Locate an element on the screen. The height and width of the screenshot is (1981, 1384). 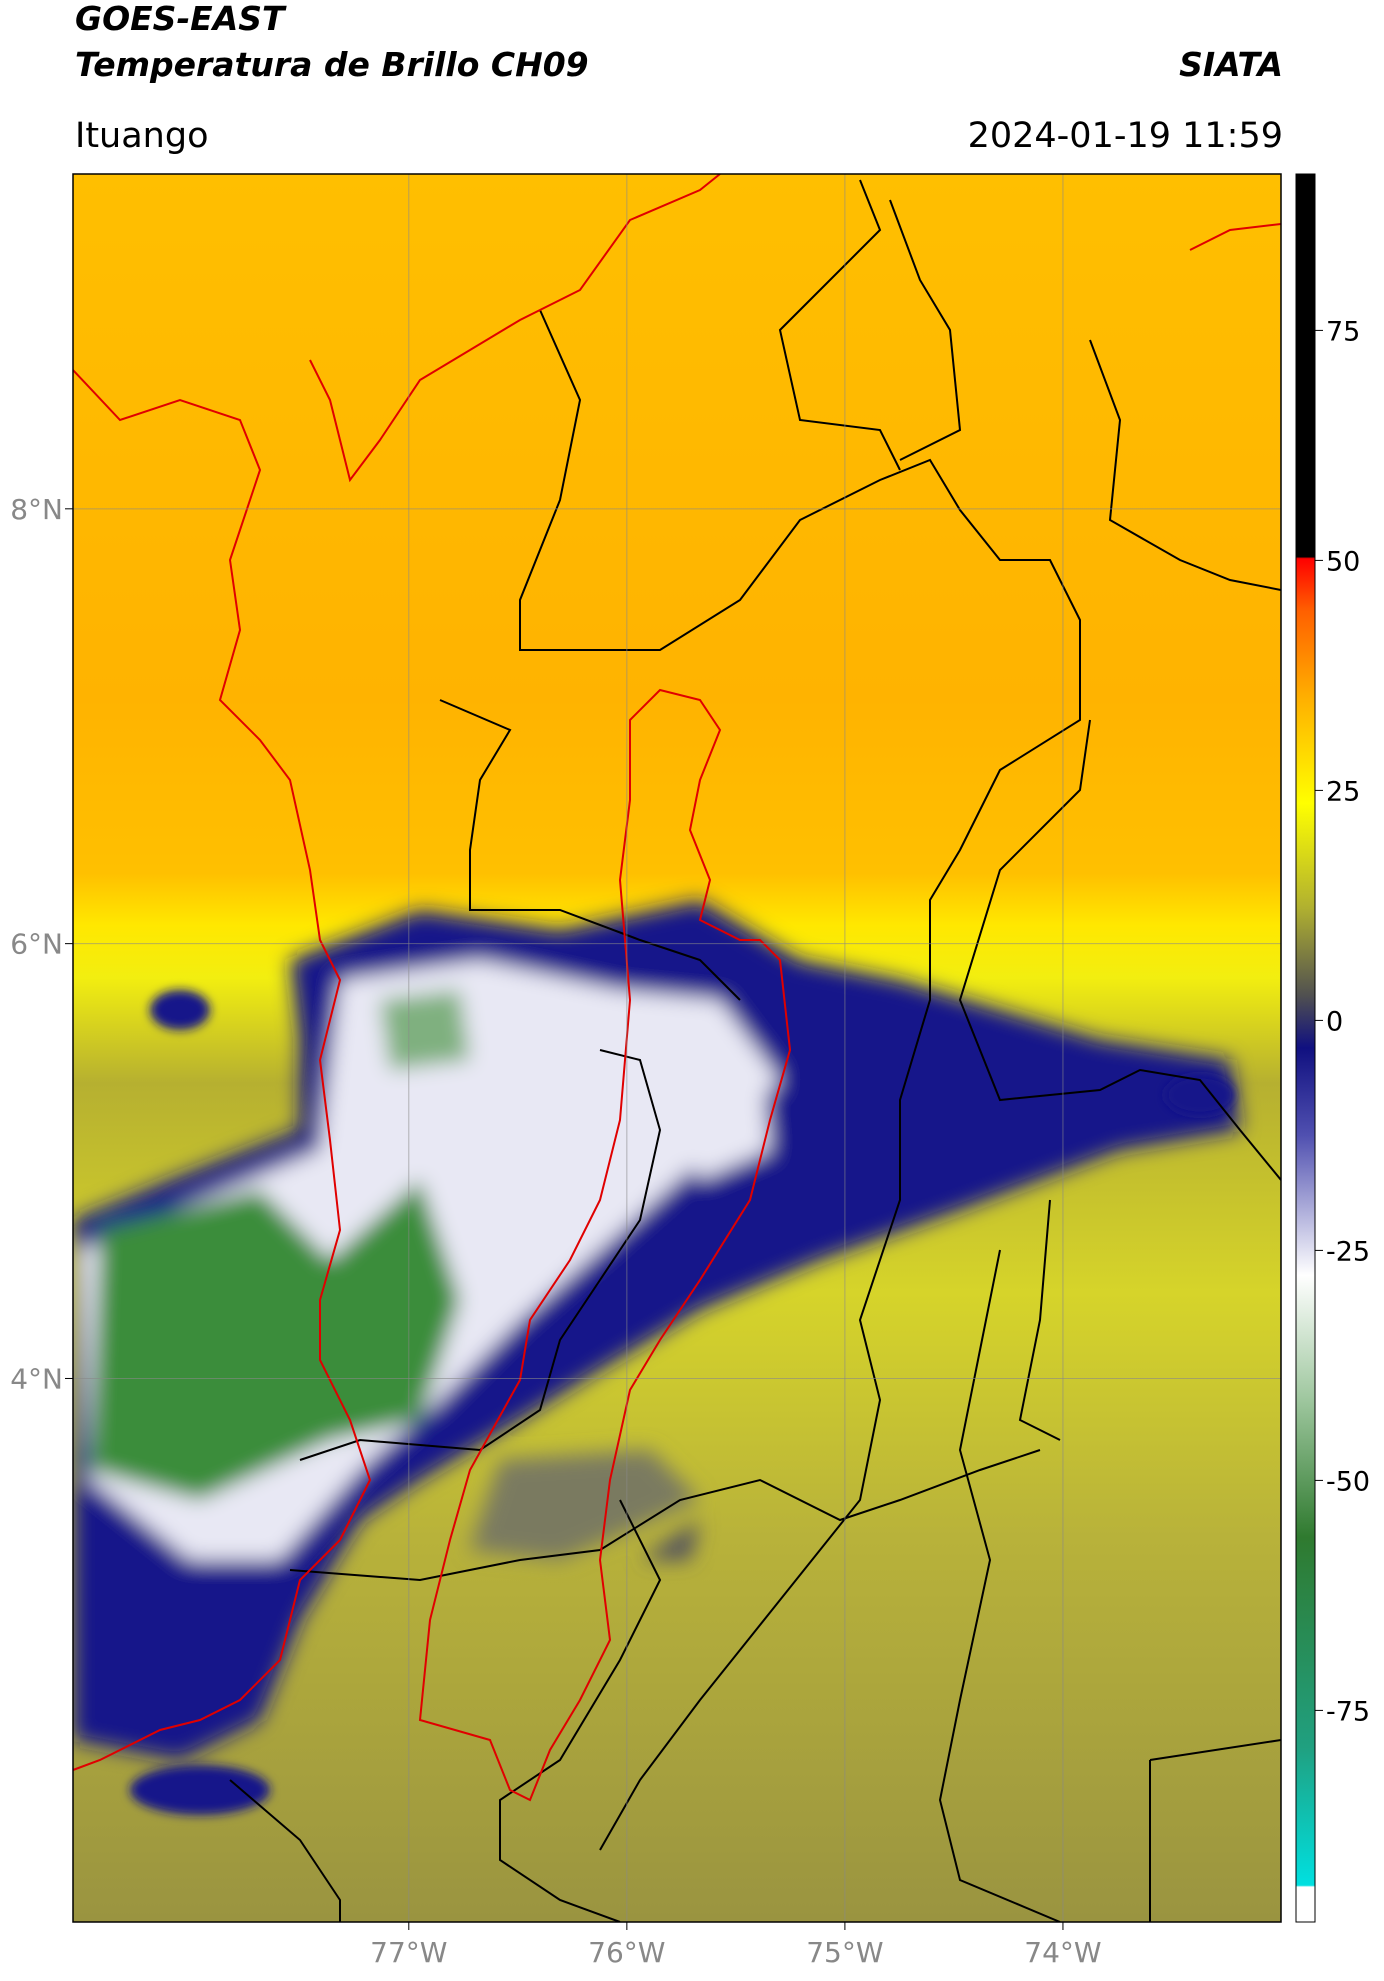
x-tick-label: 74°W is located at coordinates (1062, 1952).